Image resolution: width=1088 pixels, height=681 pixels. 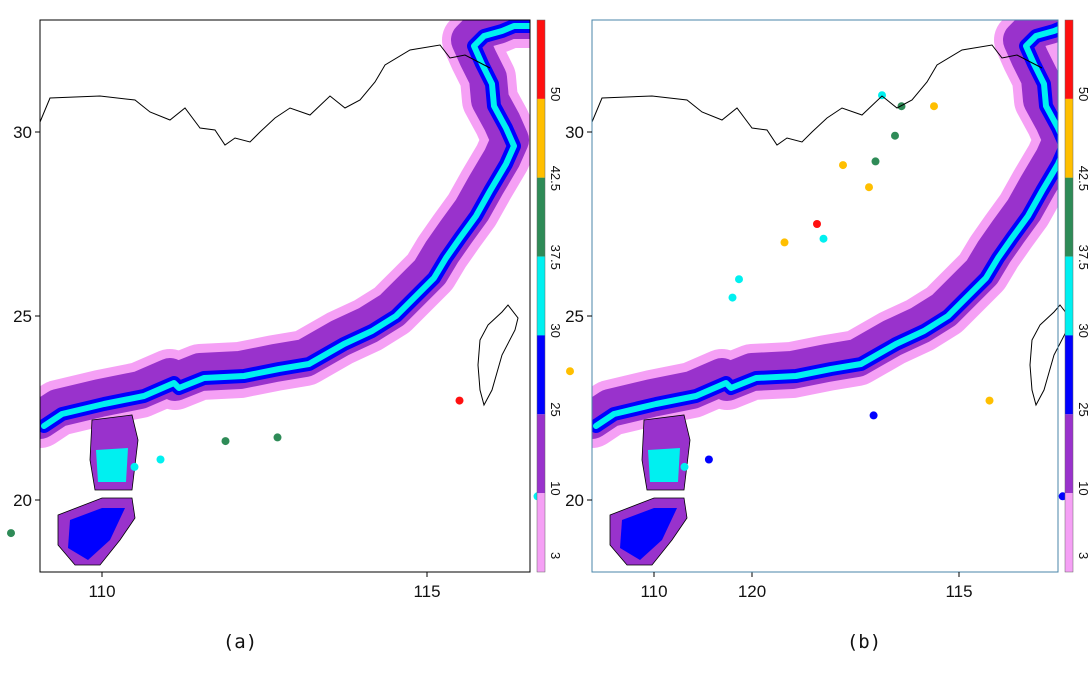 I want to click on panel-caption-b: (b), so click(x=864, y=642).